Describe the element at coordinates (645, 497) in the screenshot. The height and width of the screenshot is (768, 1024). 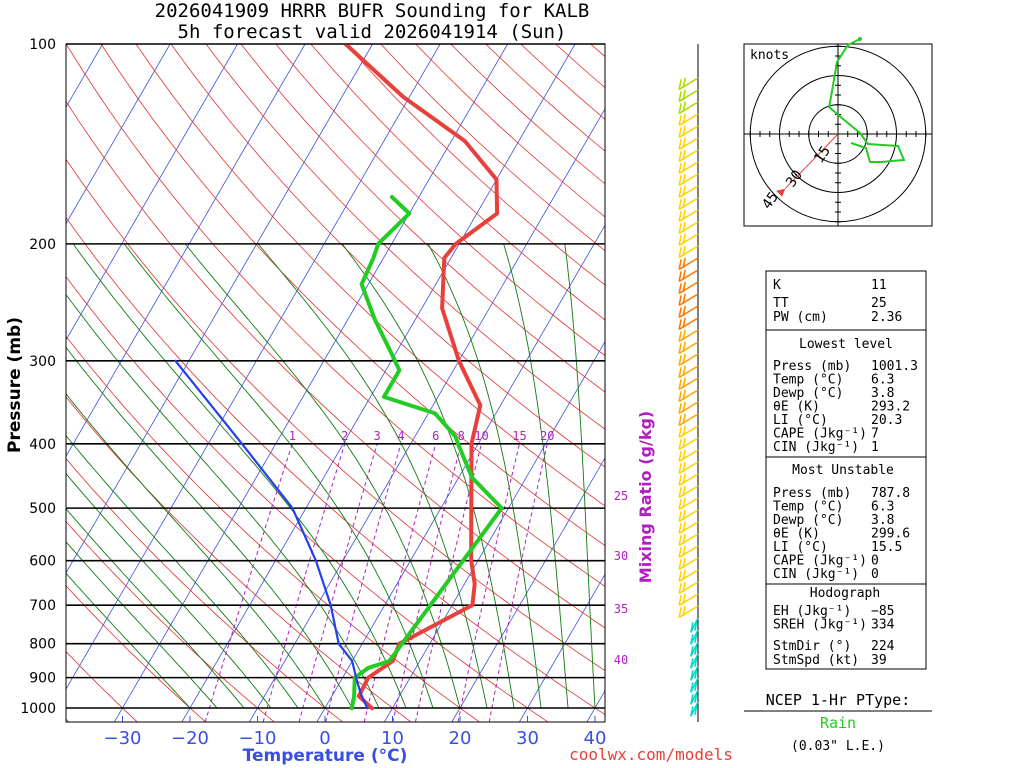
I see `mixing-ratio-axis-label: Mixing Ratio (g/kg)` at that location.